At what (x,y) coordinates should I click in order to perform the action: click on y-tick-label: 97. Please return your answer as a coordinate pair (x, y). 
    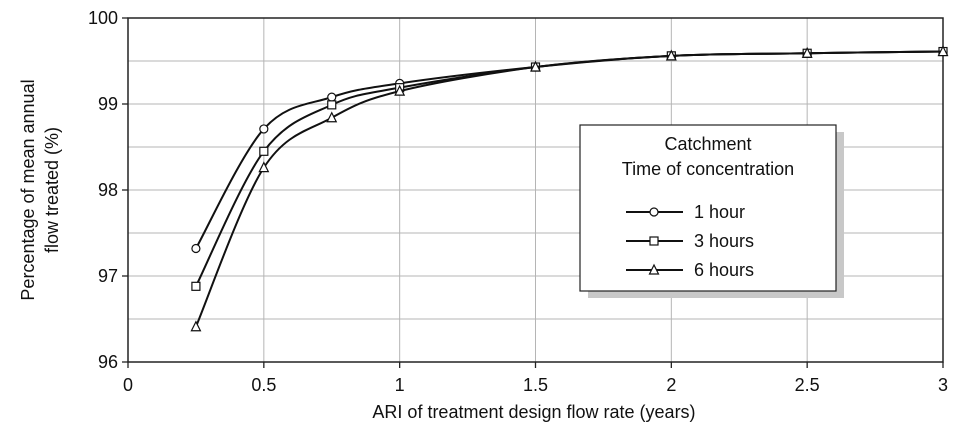
    Looking at the image, I should click on (108, 276).